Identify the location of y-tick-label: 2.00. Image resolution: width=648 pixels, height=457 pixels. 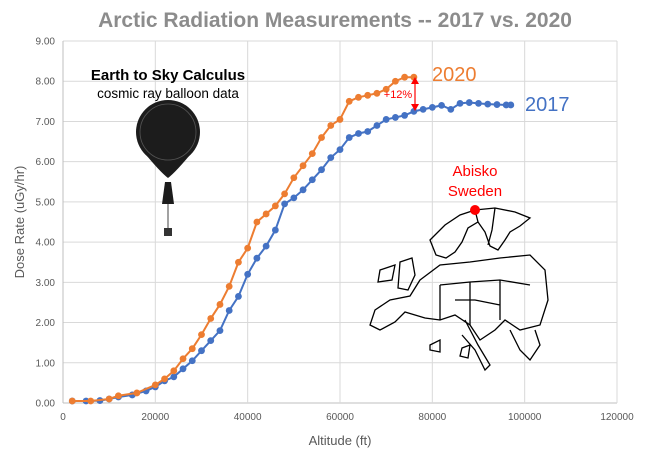
(46, 323).